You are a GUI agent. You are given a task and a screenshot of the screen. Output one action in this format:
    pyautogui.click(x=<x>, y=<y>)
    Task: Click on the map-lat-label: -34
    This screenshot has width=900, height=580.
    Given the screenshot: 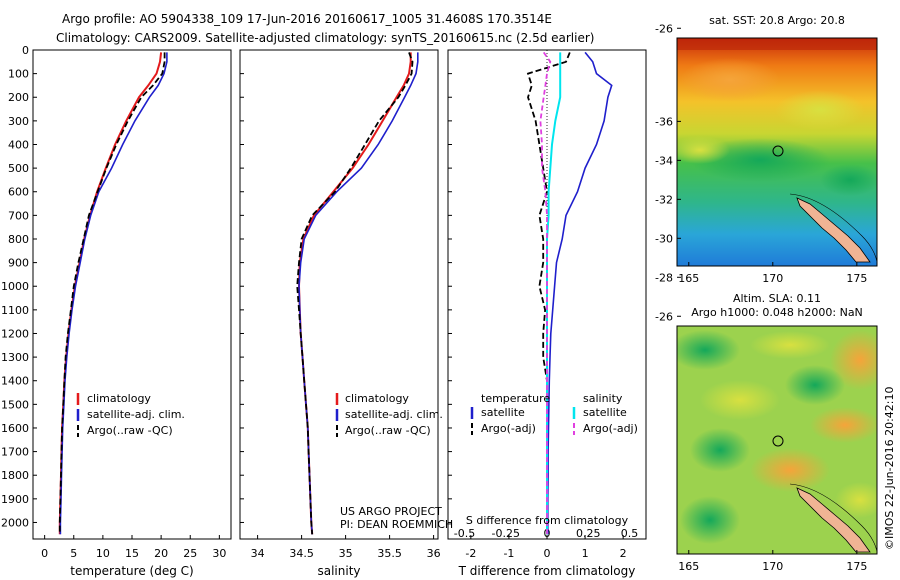 What is the action you would take?
    pyautogui.click(x=664, y=160)
    